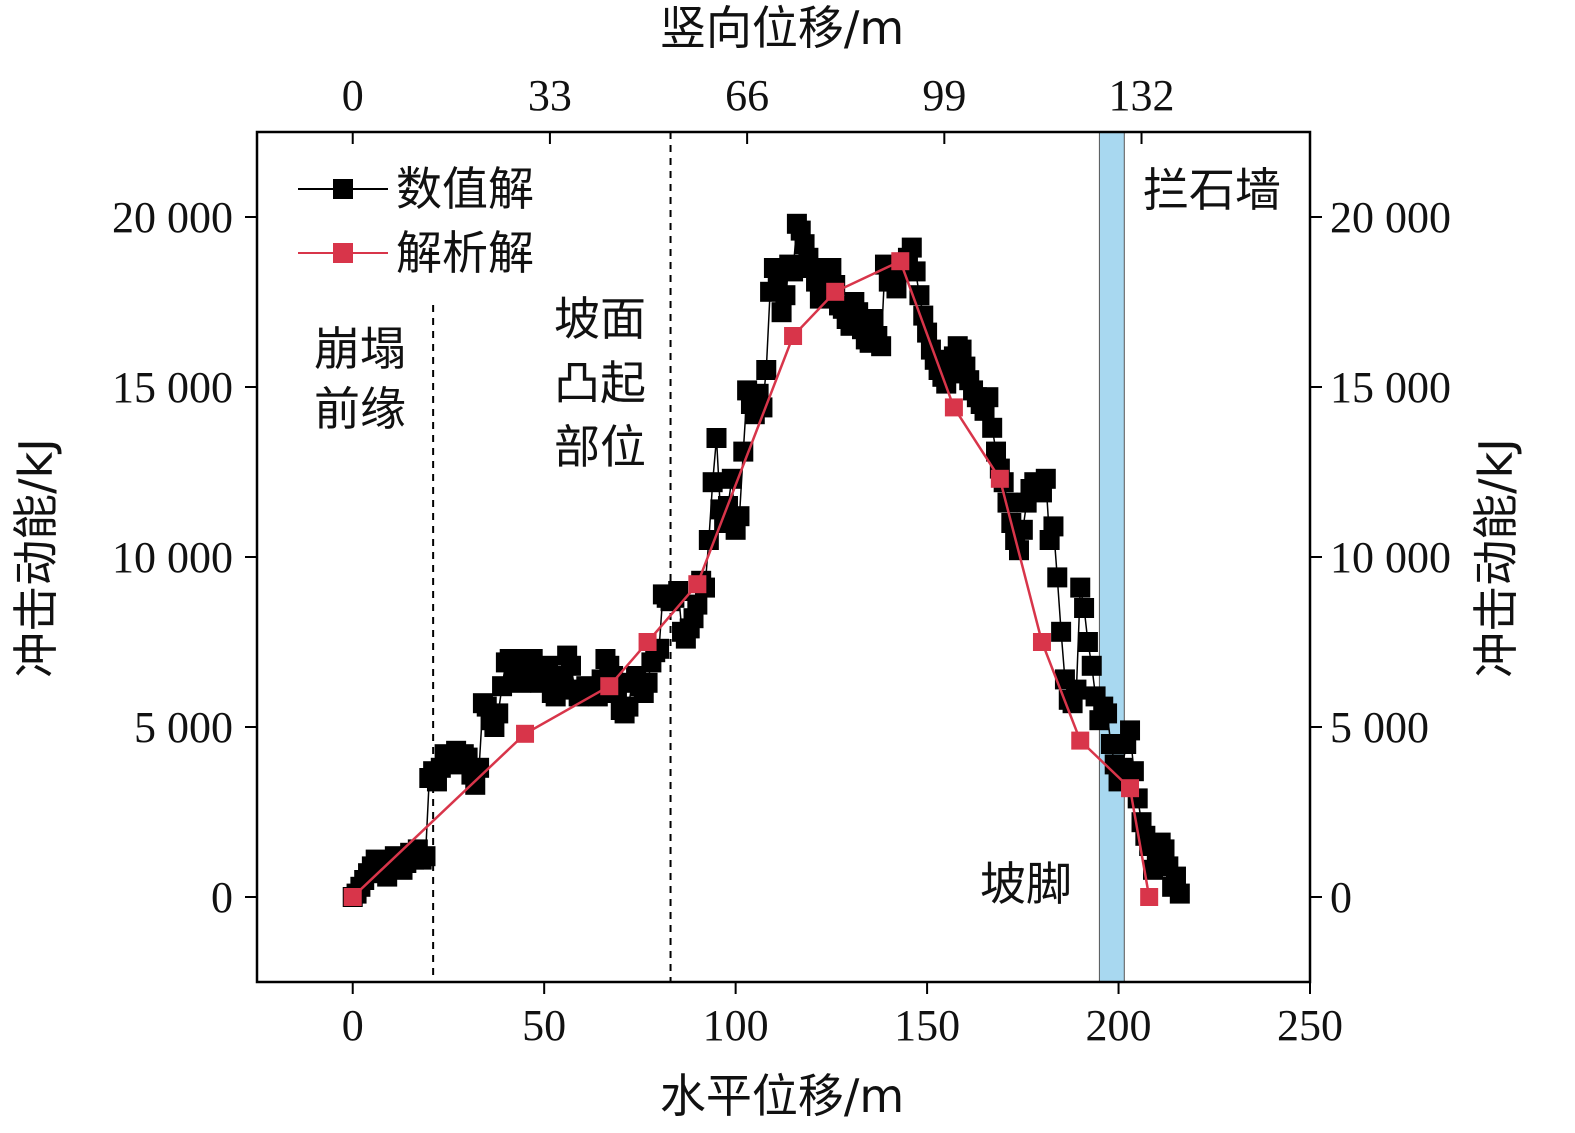 This screenshot has height=1133, width=1575. I want to click on x-tick-label: 250, so click(1310, 1025).